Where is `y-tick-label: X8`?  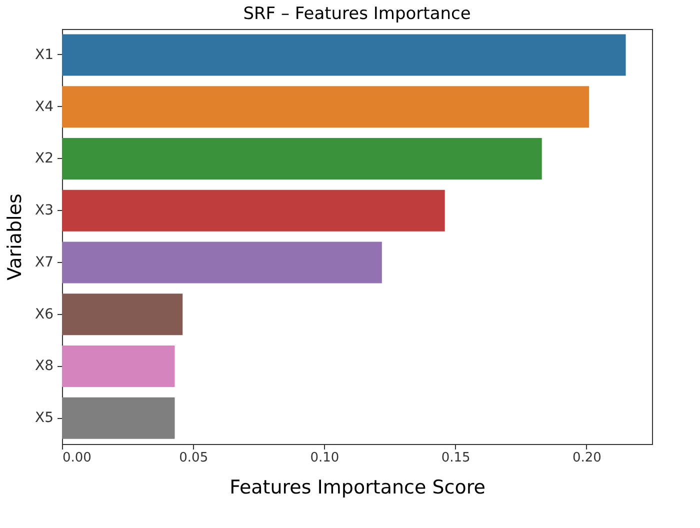 y-tick-label: X8 is located at coordinates (44, 366).